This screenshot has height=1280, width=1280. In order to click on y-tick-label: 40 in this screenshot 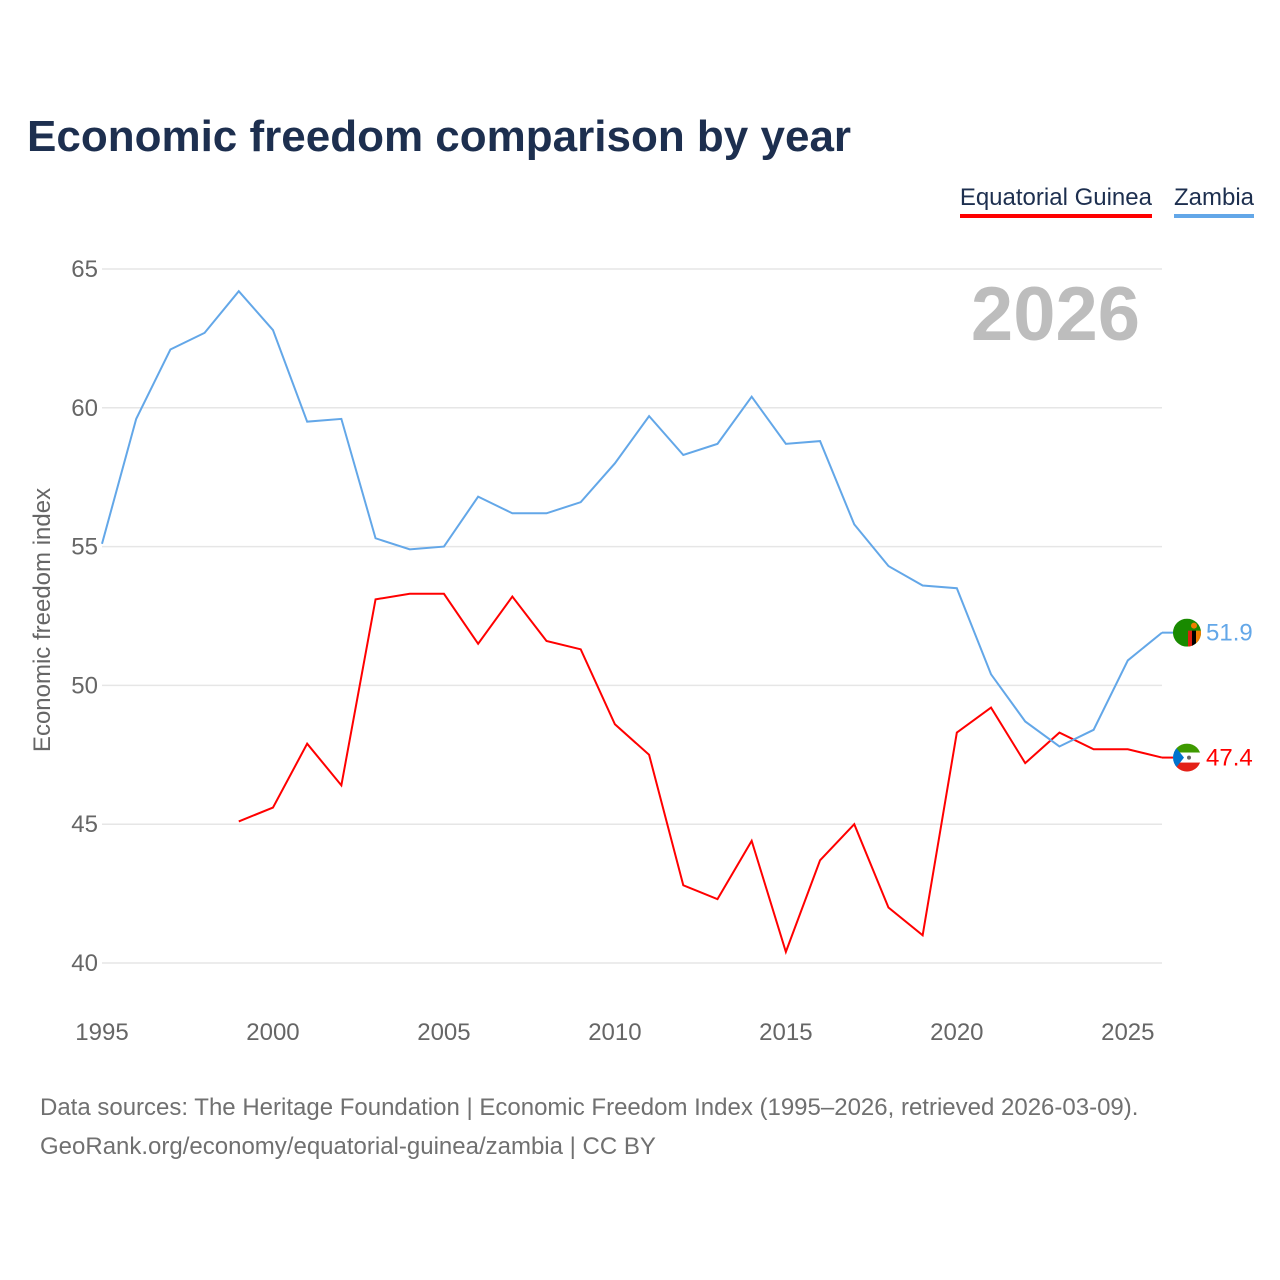, I will do `click(84, 963)`.